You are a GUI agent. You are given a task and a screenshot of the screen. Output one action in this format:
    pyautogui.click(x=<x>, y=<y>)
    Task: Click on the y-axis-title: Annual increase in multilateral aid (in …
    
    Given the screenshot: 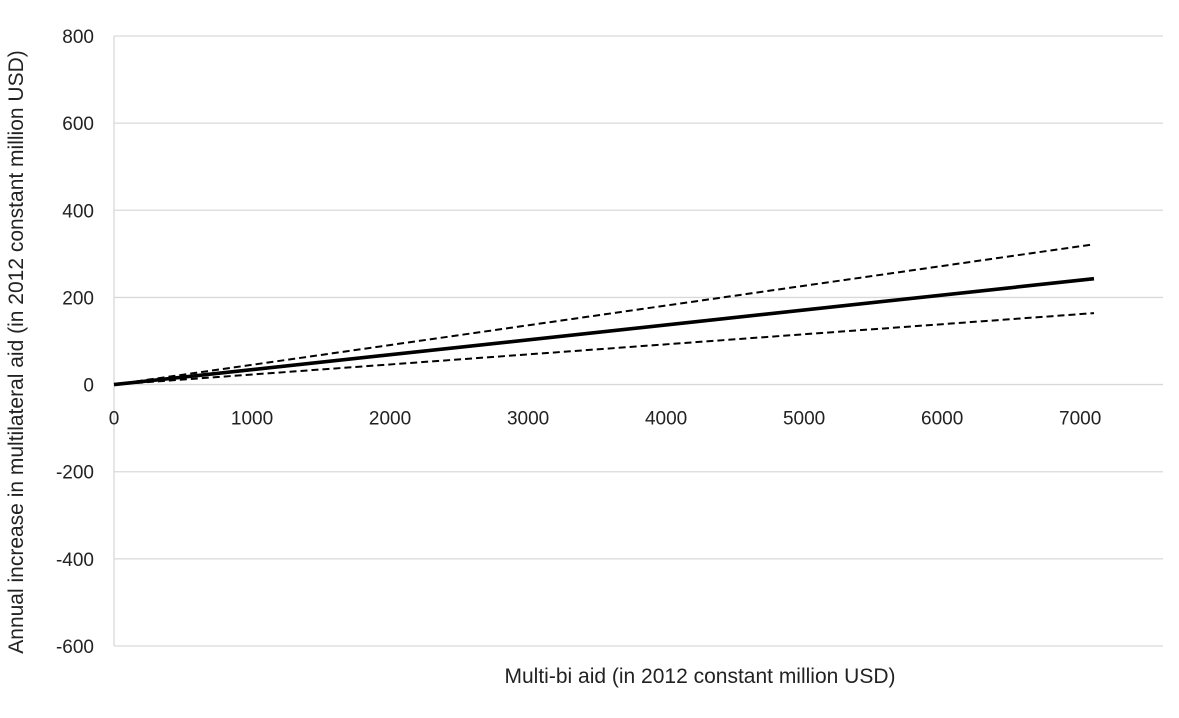 What is the action you would take?
    pyautogui.click(x=16, y=351)
    